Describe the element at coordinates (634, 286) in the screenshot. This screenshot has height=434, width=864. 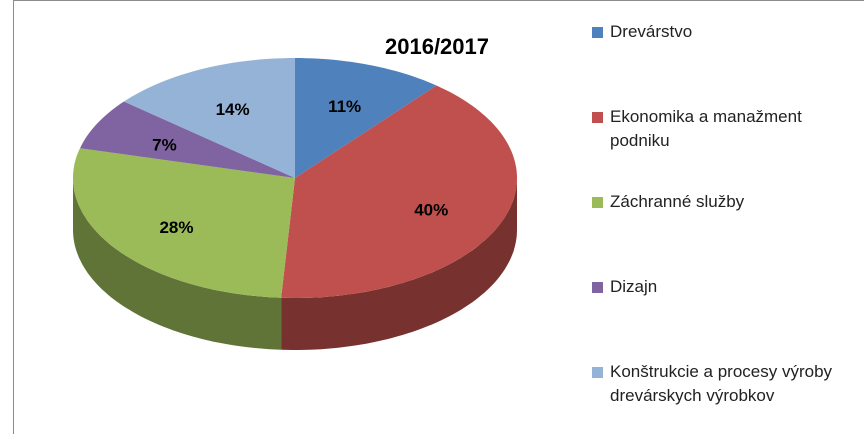
I see `legend-label: Dizajn` at that location.